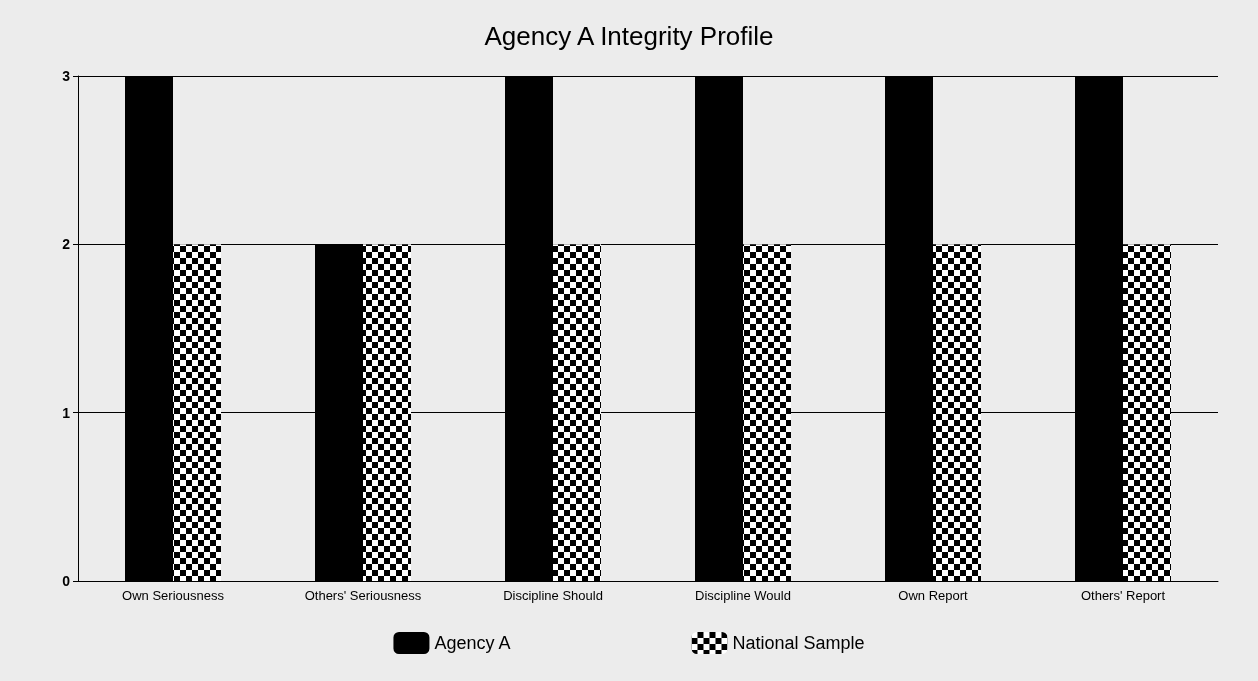 The height and width of the screenshot is (681, 1258). What do you see at coordinates (798, 643) in the screenshot?
I see `legend-label: National Sample` at bounding box center [798, 643].